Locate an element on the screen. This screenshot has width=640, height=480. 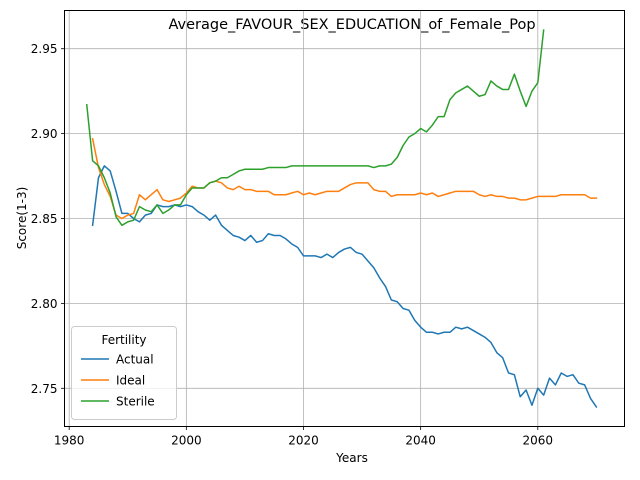
legend-label-actual: Actual is located at coordinates (135, 360).